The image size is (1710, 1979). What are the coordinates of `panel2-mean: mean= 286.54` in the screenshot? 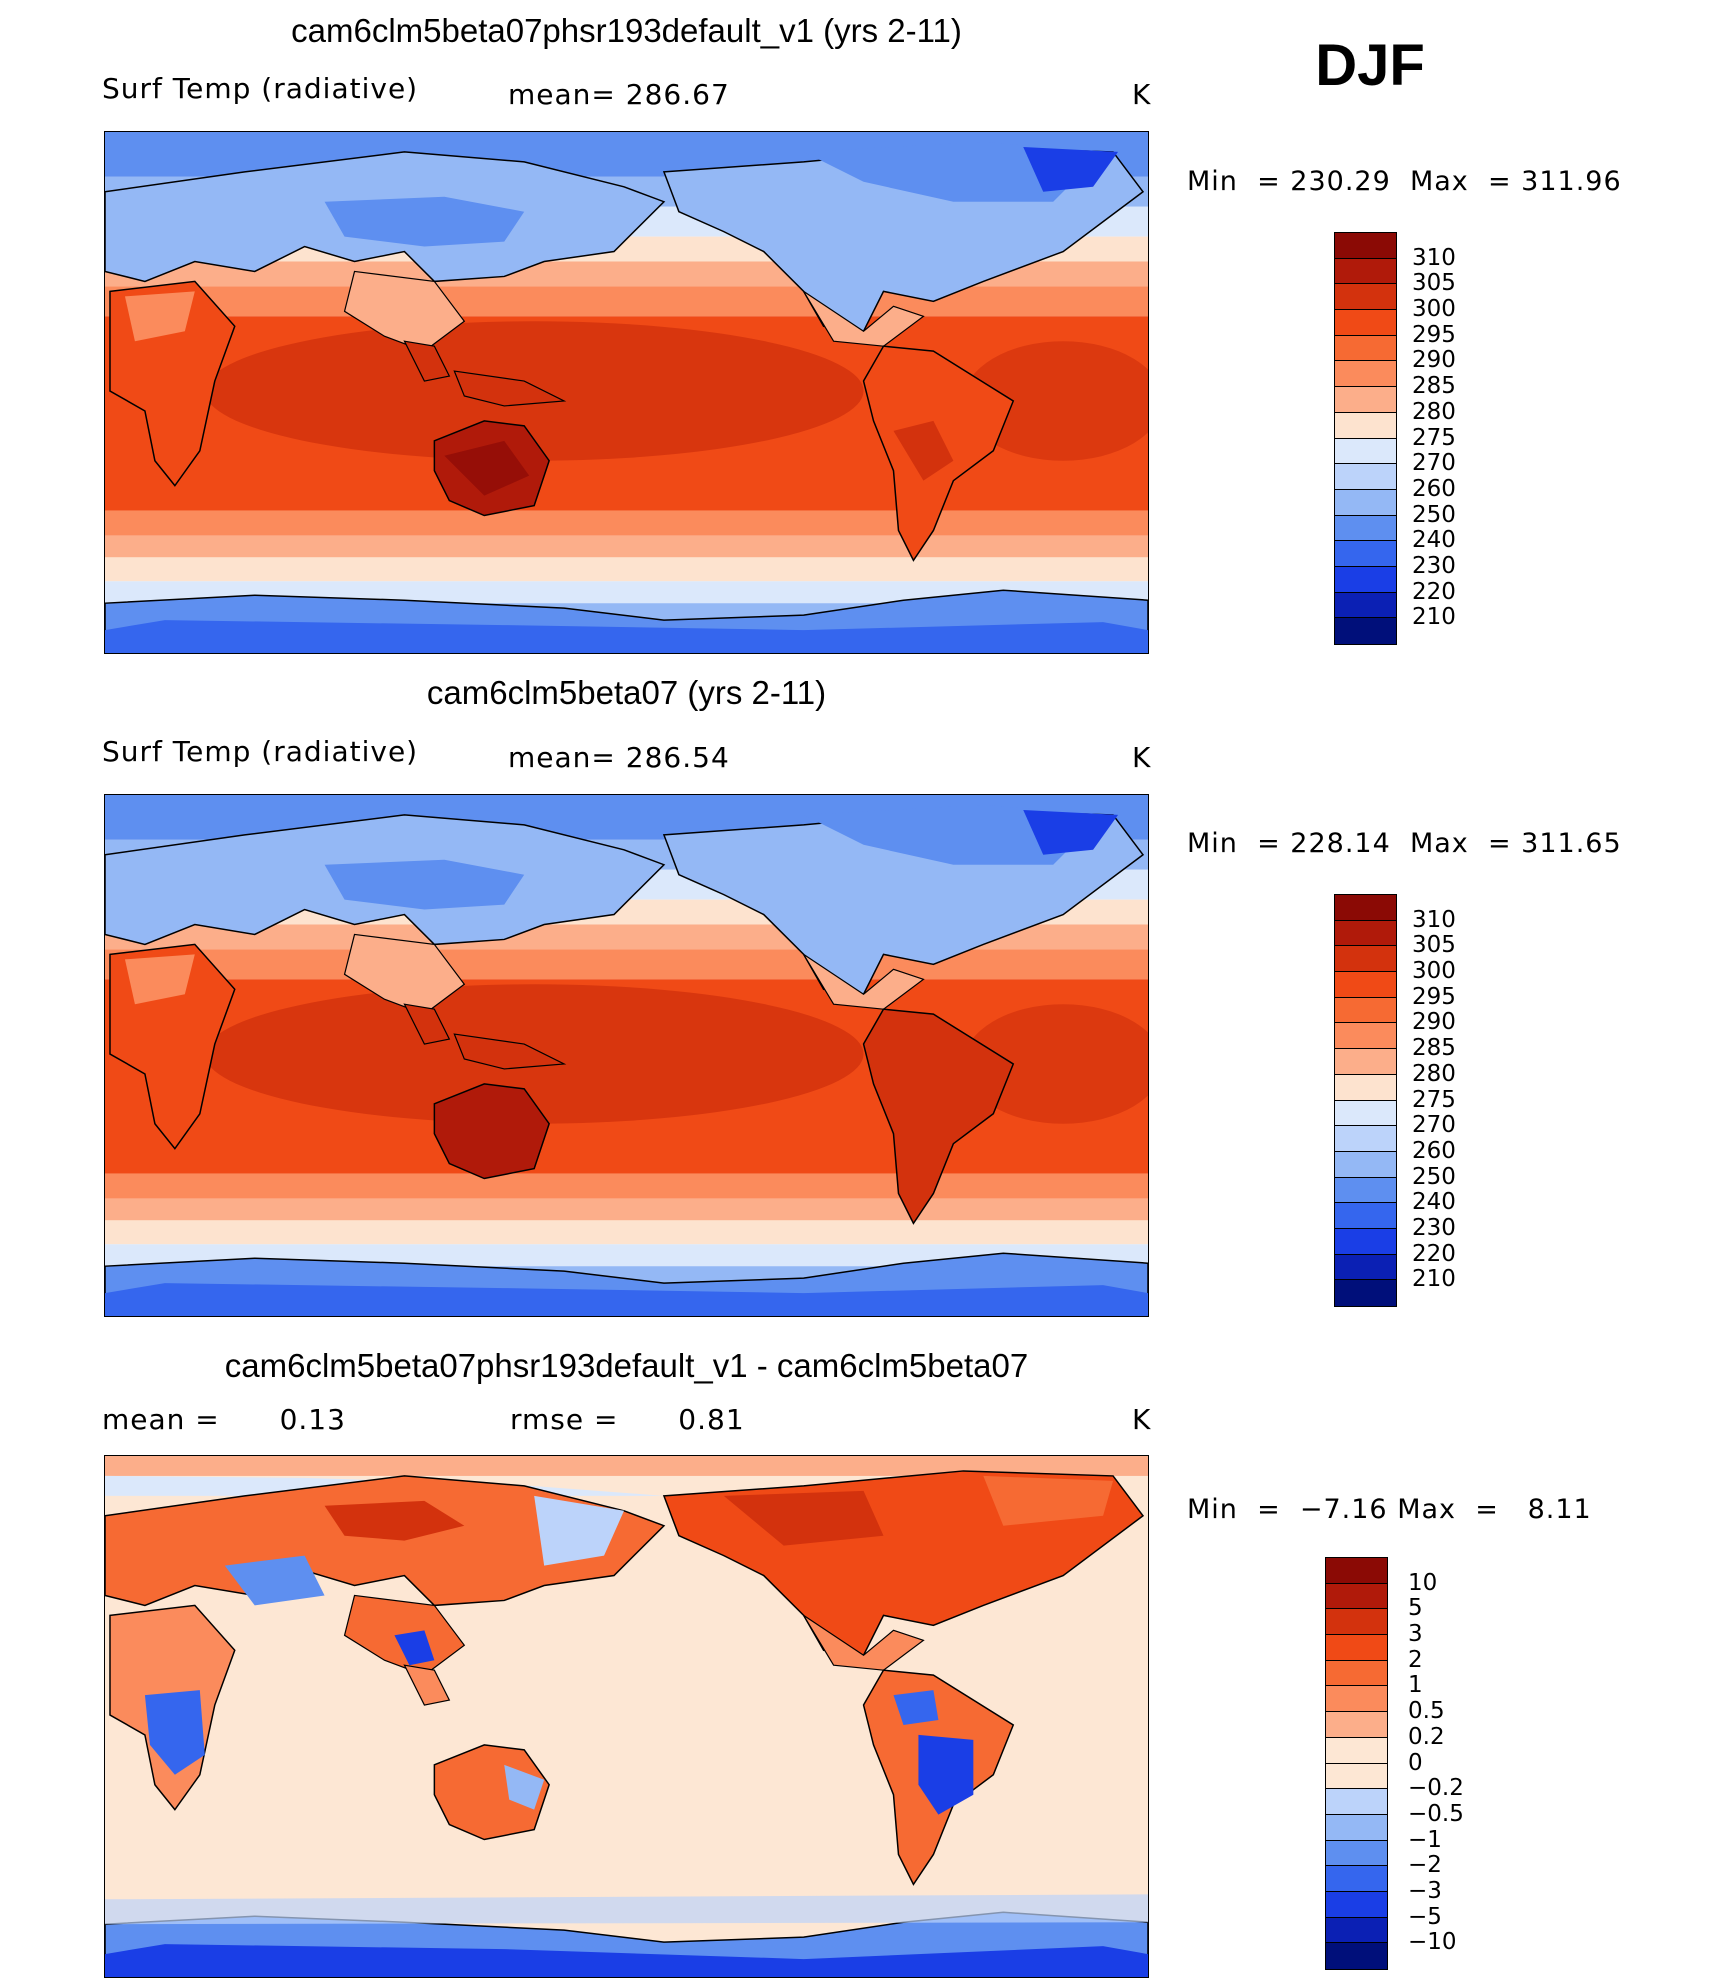 It's located at (619, 757).